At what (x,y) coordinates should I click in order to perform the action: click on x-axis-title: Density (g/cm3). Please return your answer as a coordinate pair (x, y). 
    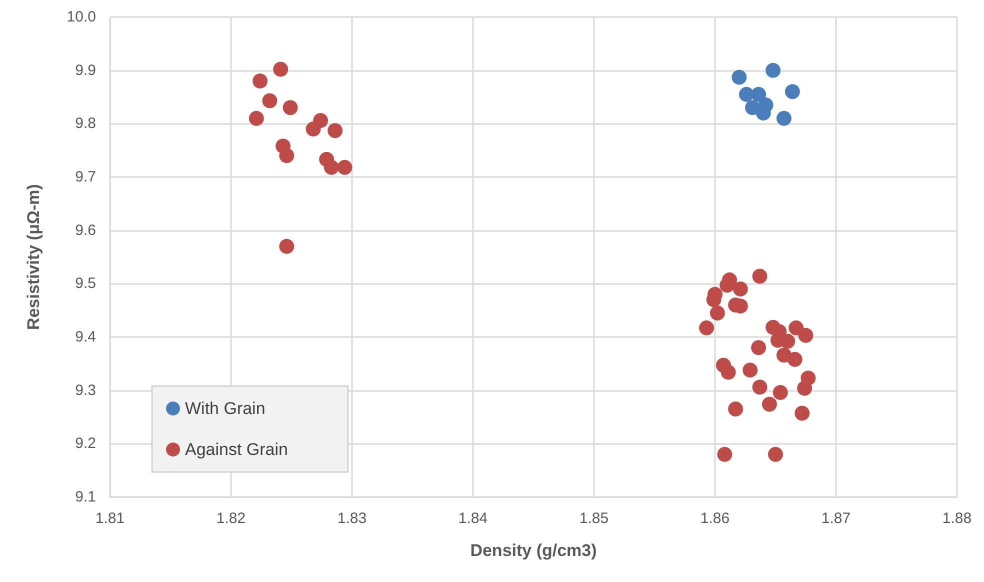
    Looking at the image, I should click on (533, 550).